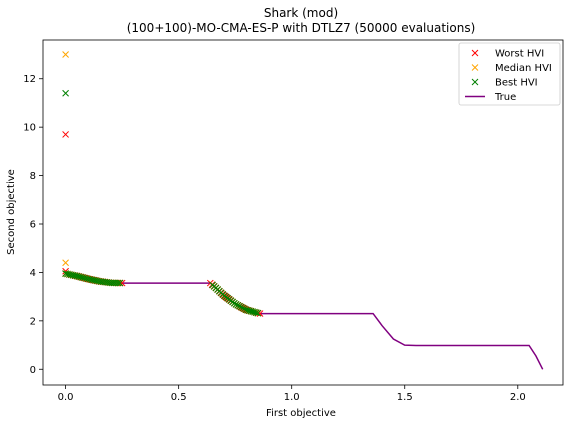 Image resolution: width=568 pixels, height=424 pixels. What do you see at coordinates (33, 370) in the screenshot?
I see `y-tick-label: 0` at bounding box center [33, 370].